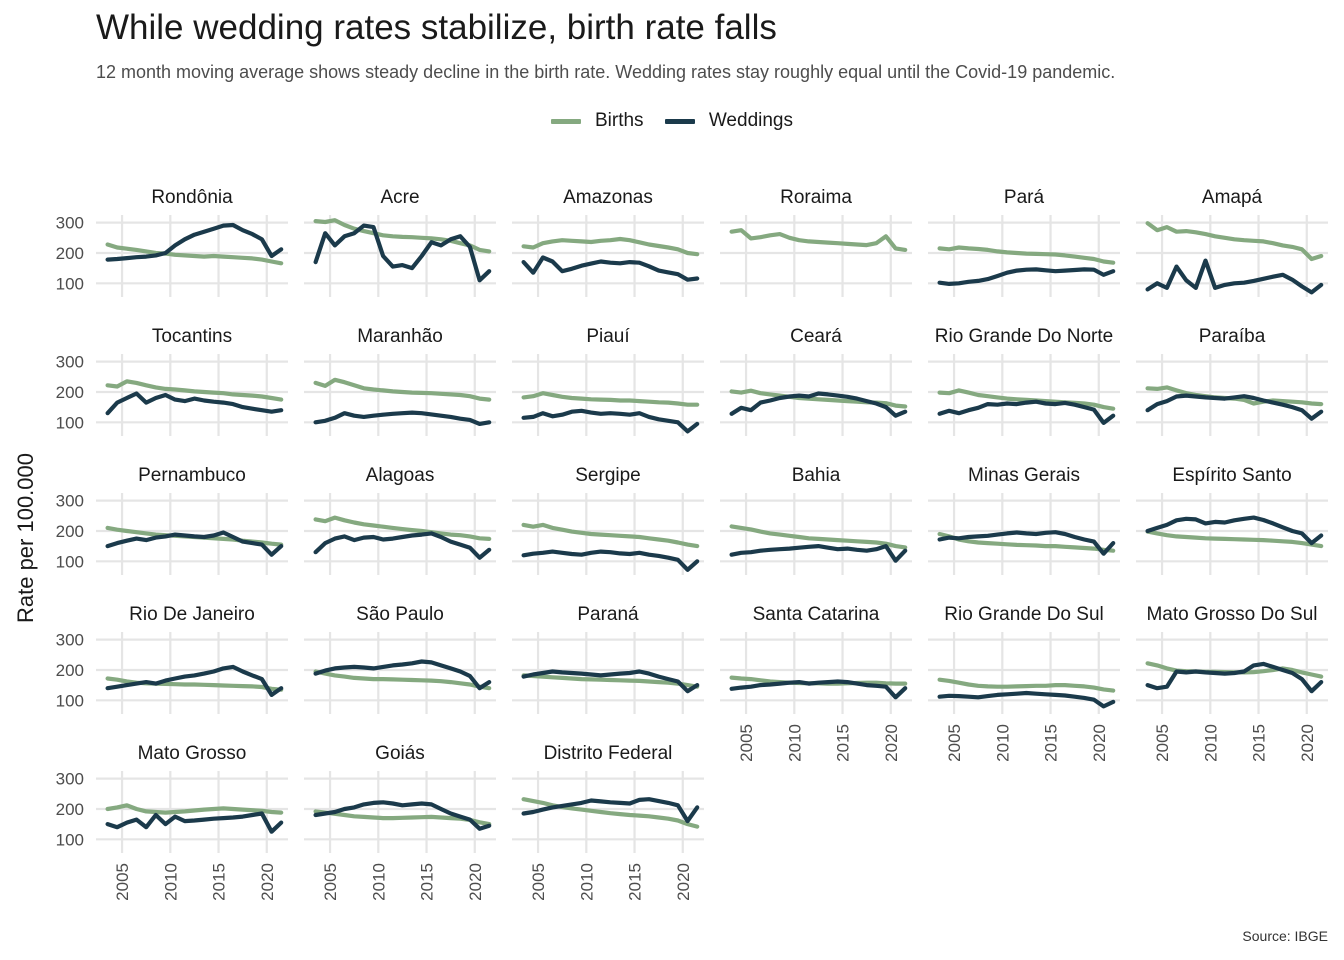 The image size is (1344, 960). What do you see at coordinates (816, 242) in the screenshot?
I see `panel-roraima: Roraima` at bounding box center [816, 242].